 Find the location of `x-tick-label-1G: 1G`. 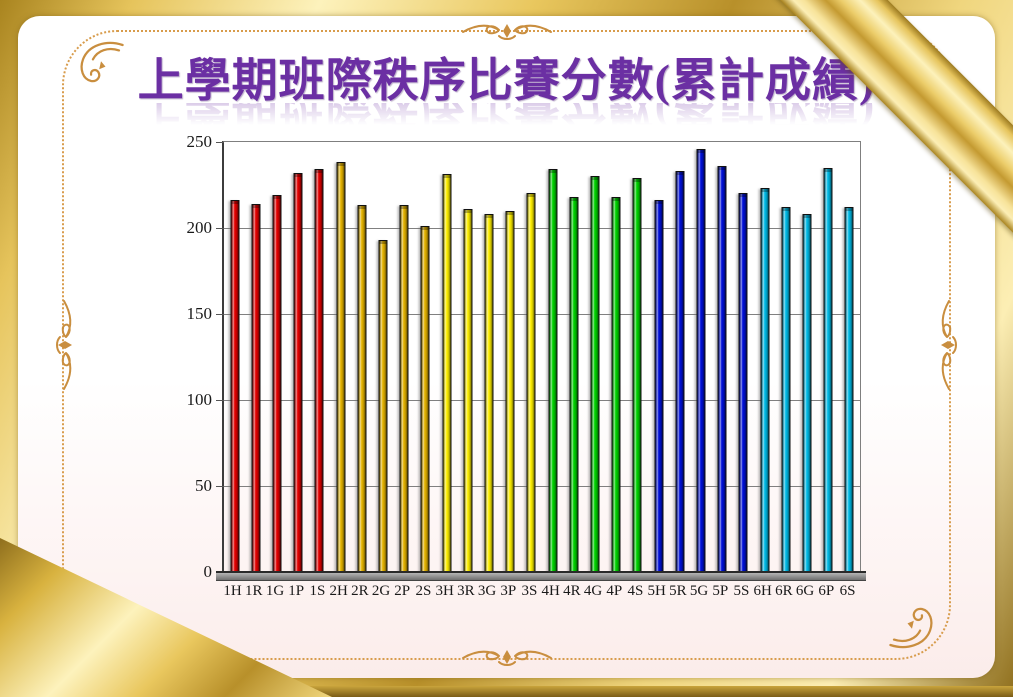

x-tick-label-1G: 1G is located at coordinates (275, 591).